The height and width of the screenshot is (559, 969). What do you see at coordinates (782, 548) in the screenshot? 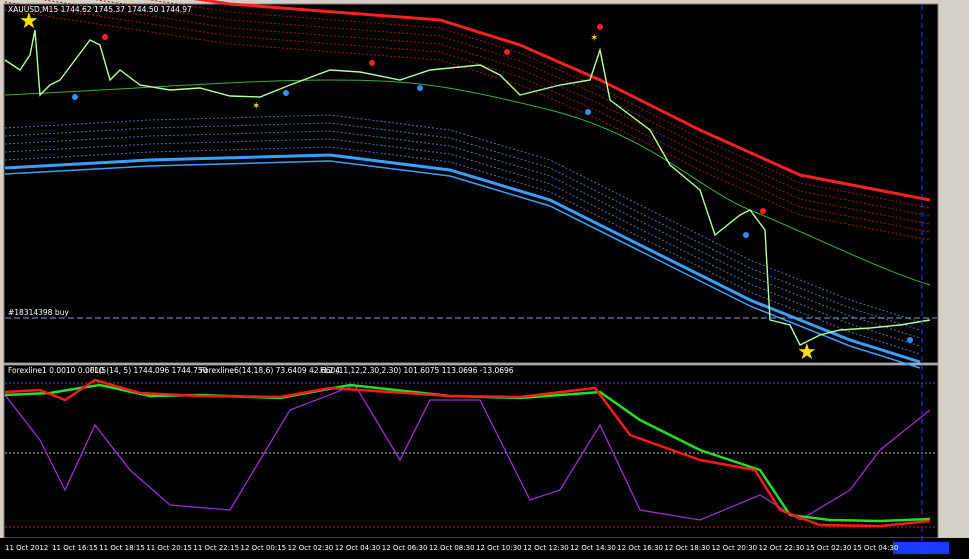
I see `time-label: 12 Oct 22:30` at bounding box center [782, 548].